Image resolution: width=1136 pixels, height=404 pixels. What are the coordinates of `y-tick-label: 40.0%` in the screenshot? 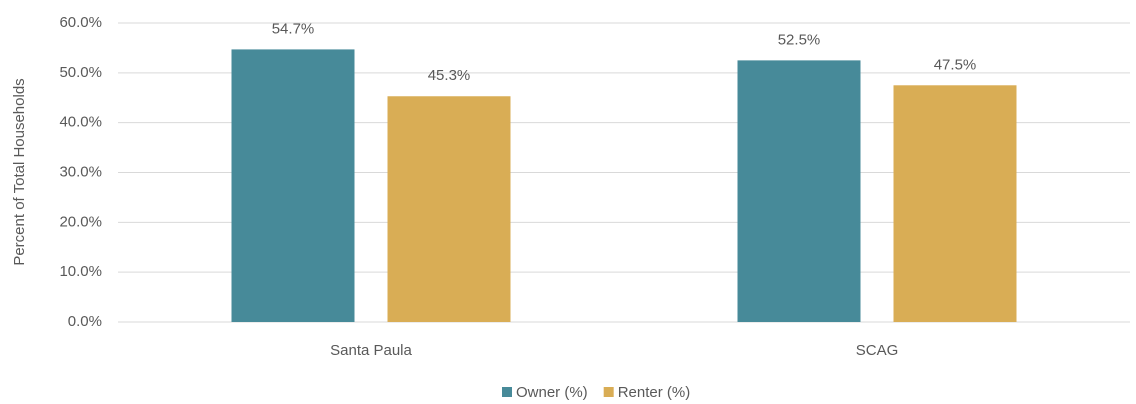 It's located at (80, 122).